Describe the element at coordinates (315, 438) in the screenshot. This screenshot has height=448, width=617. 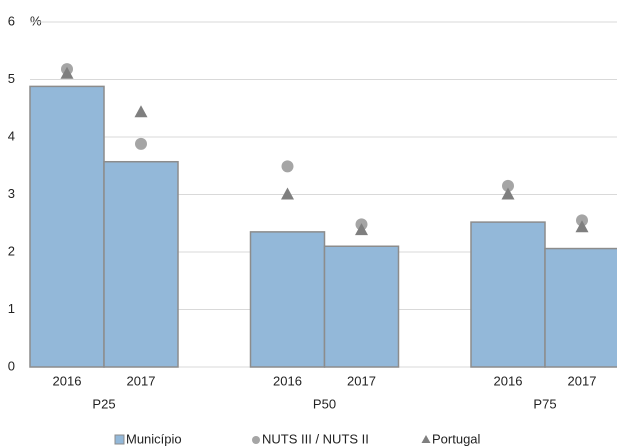
I see `legend-label: NUTS III / NUTS II` at that location.